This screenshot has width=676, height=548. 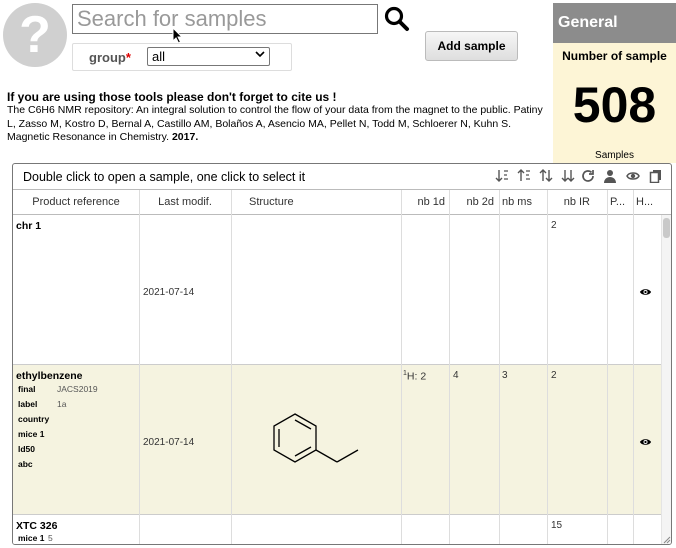 What do you see at coordinates (614, 155) in the screenshot?
I see `sample-count-unit: Samples` at bounding box center [614, 155].